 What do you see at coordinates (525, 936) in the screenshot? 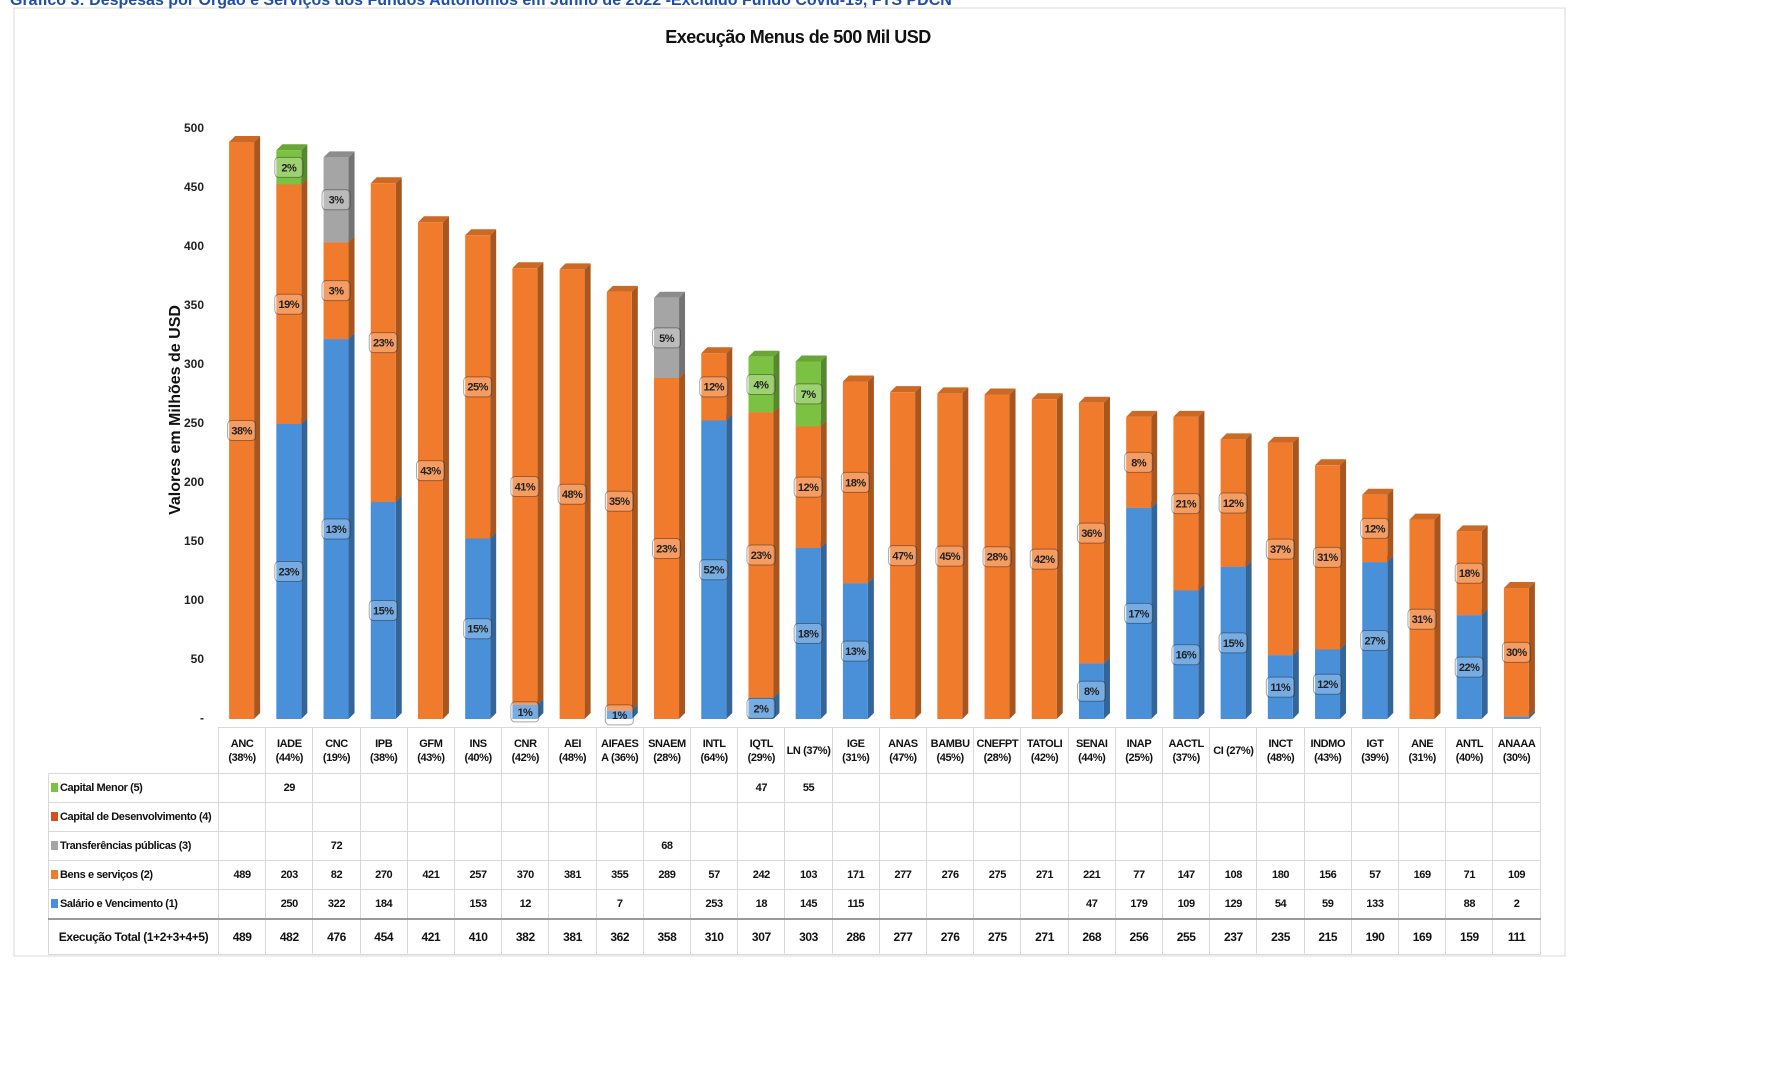
I see `total-cell: 382` at bounding box center [525, 936].